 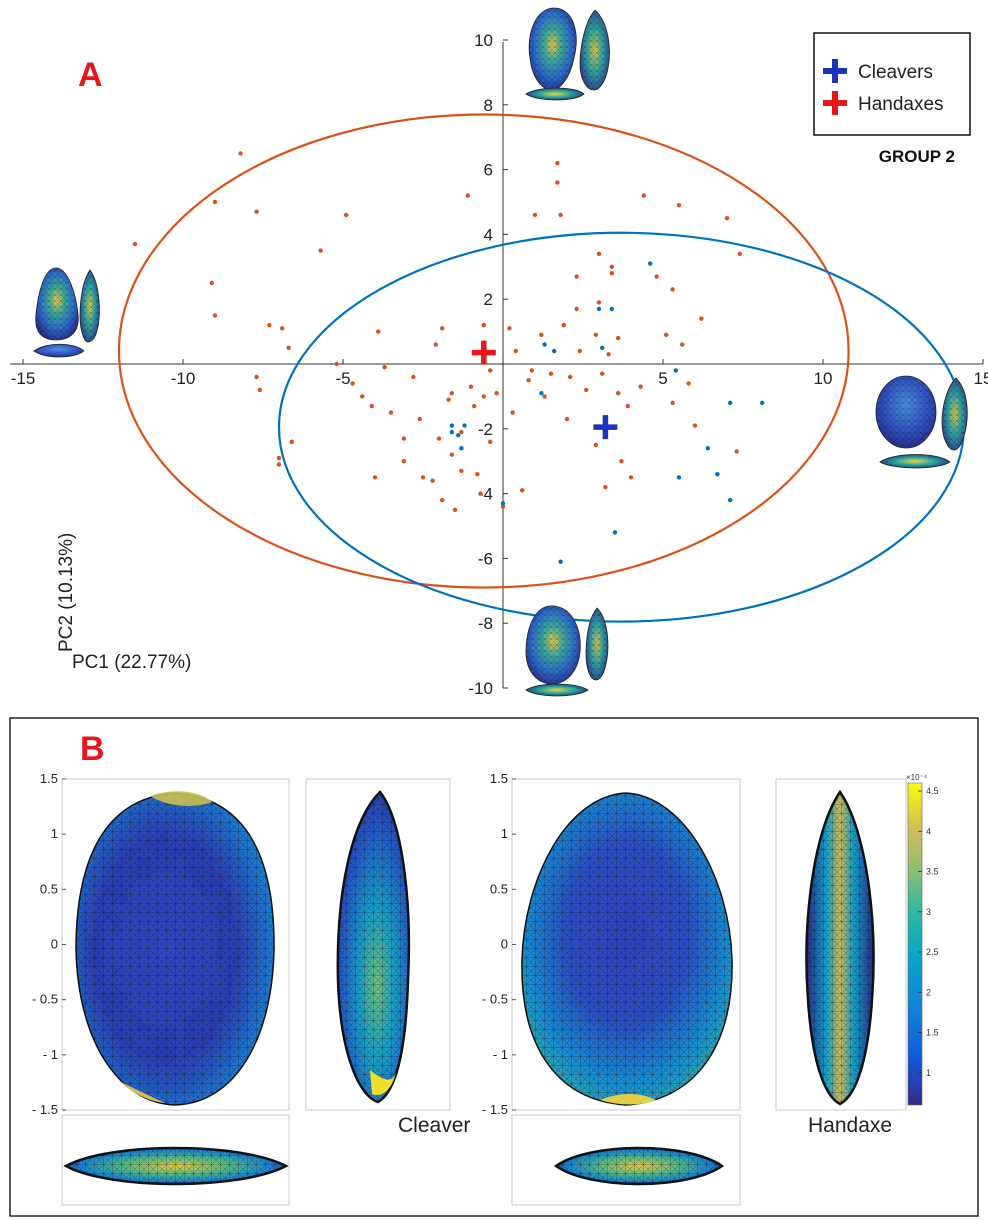 What do you see at coordinates (928, 1073) in the screenshot?
I see `colorbar-tick-label: 1` at bounding box center [928, 1073].